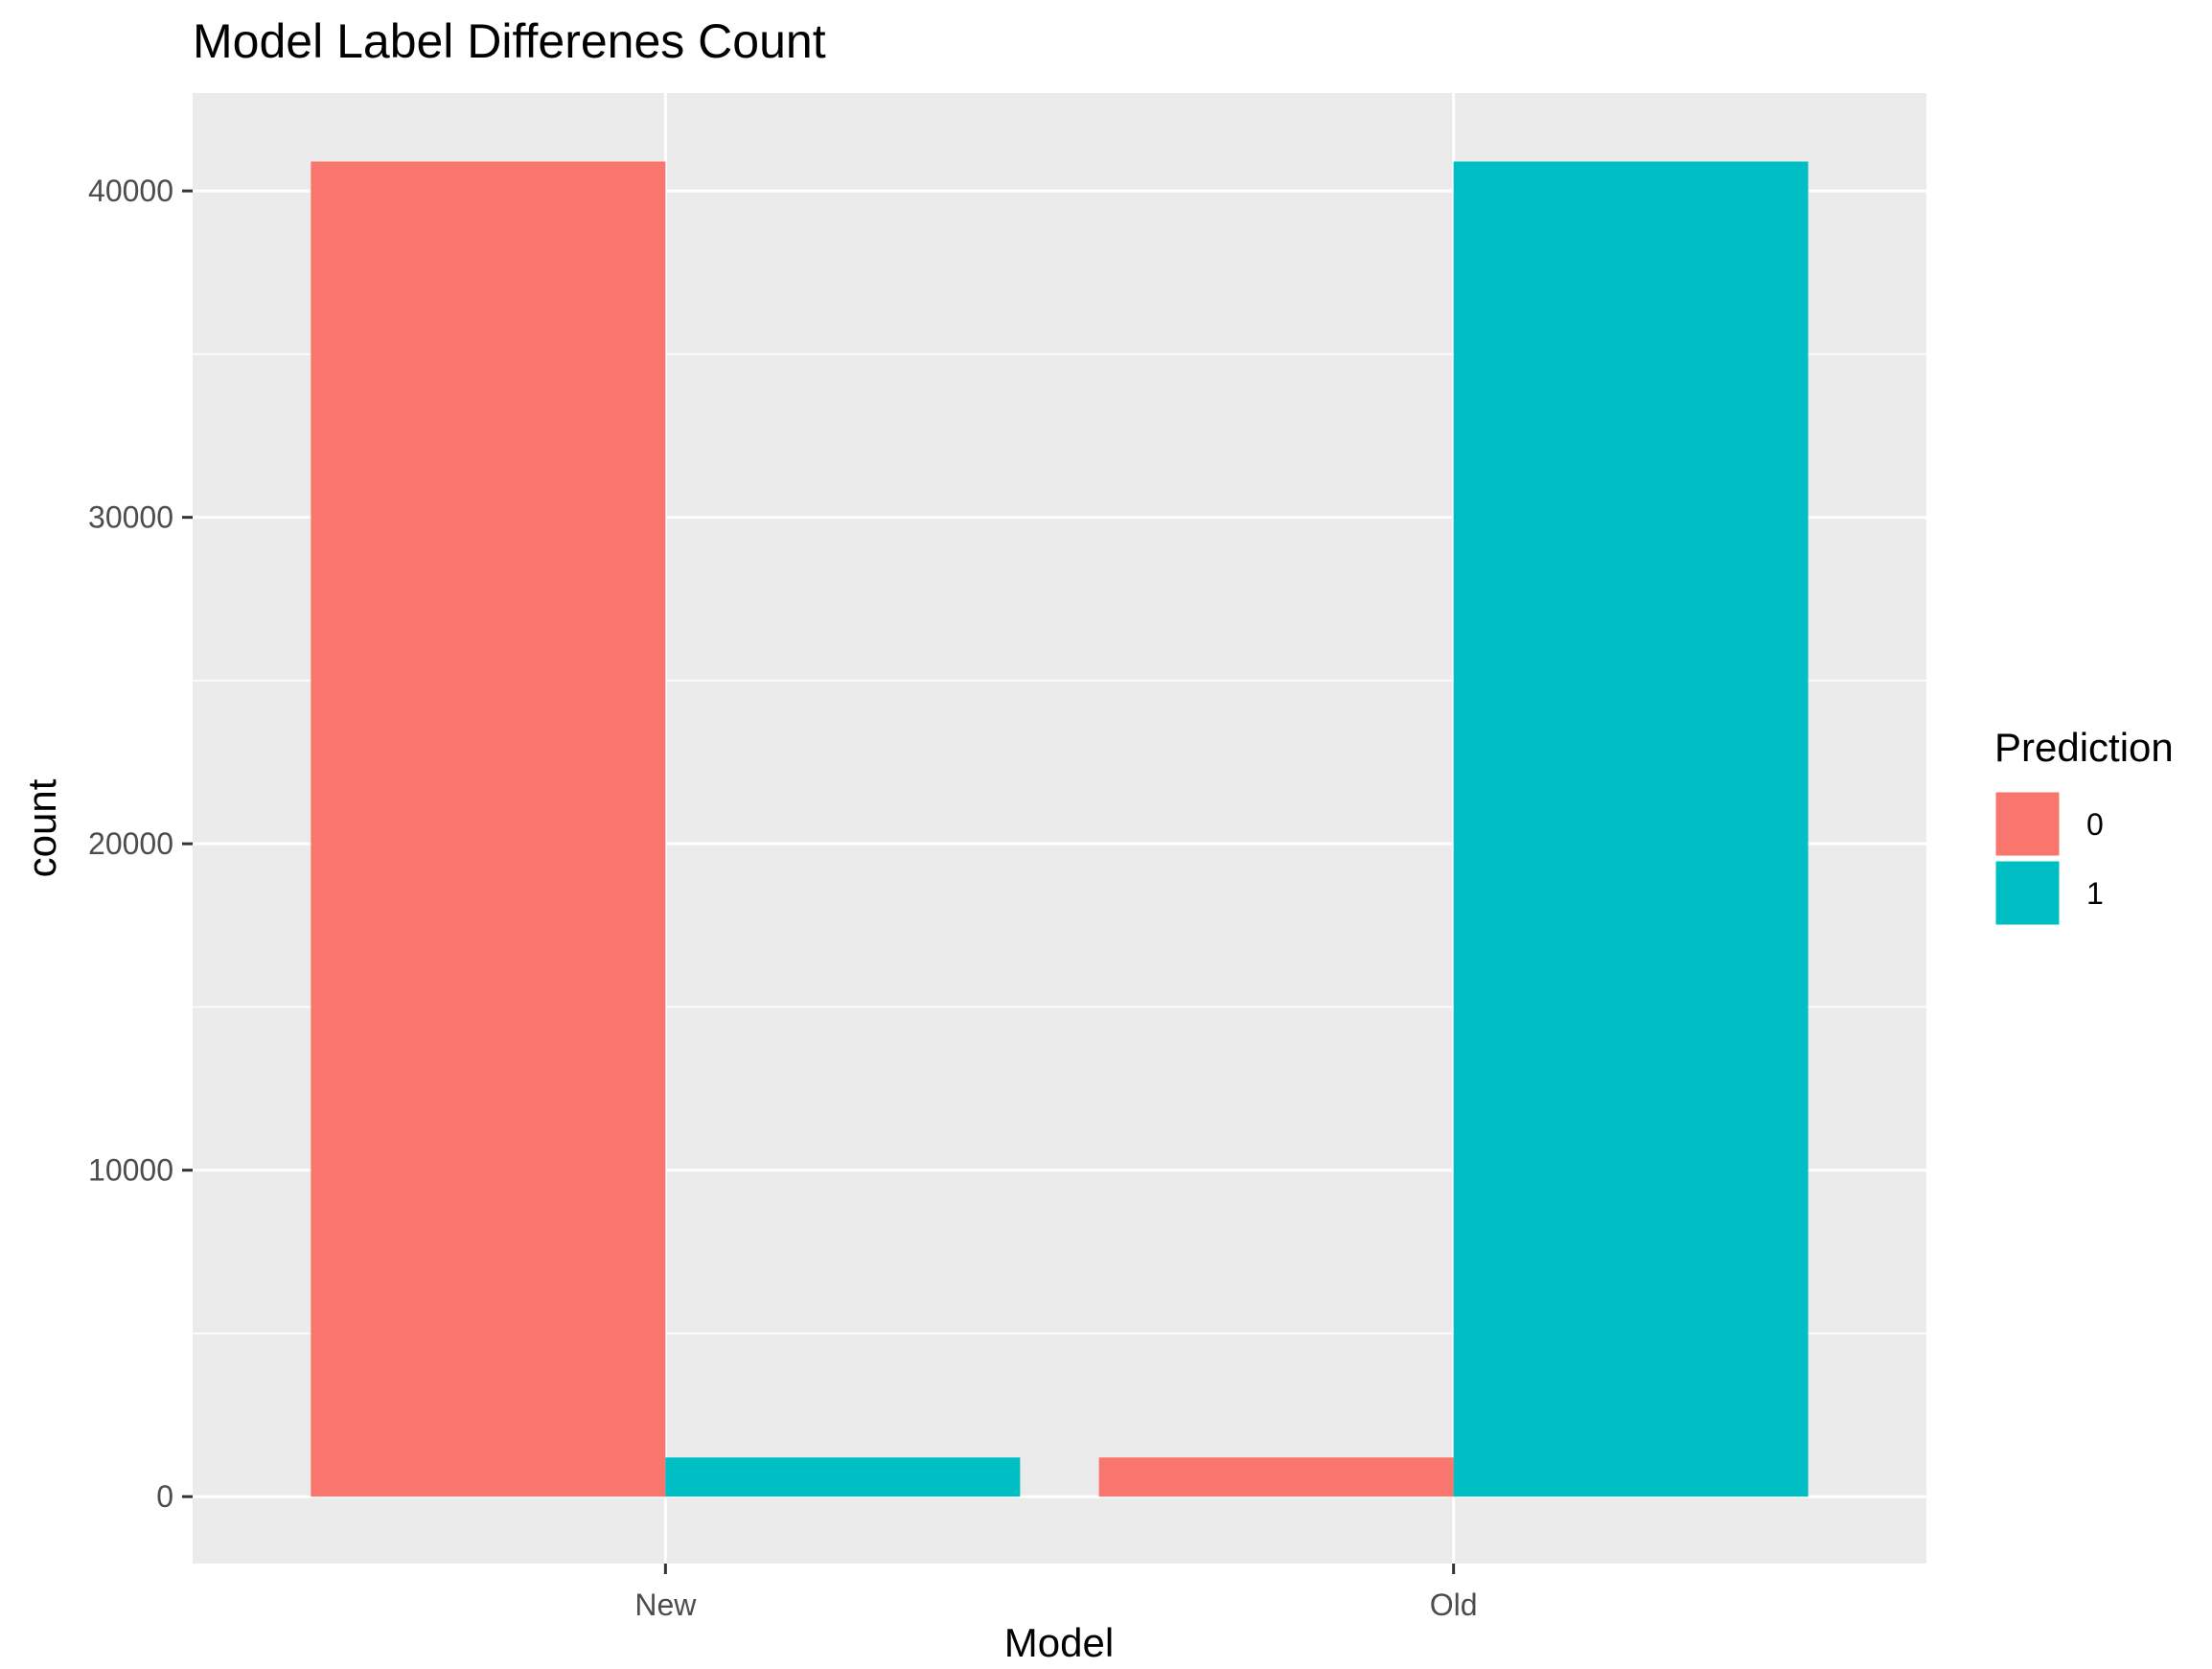  Describe the element at coordinates (131, 191) in the screenshot. I see `y-tick-label: 40000` at that location.